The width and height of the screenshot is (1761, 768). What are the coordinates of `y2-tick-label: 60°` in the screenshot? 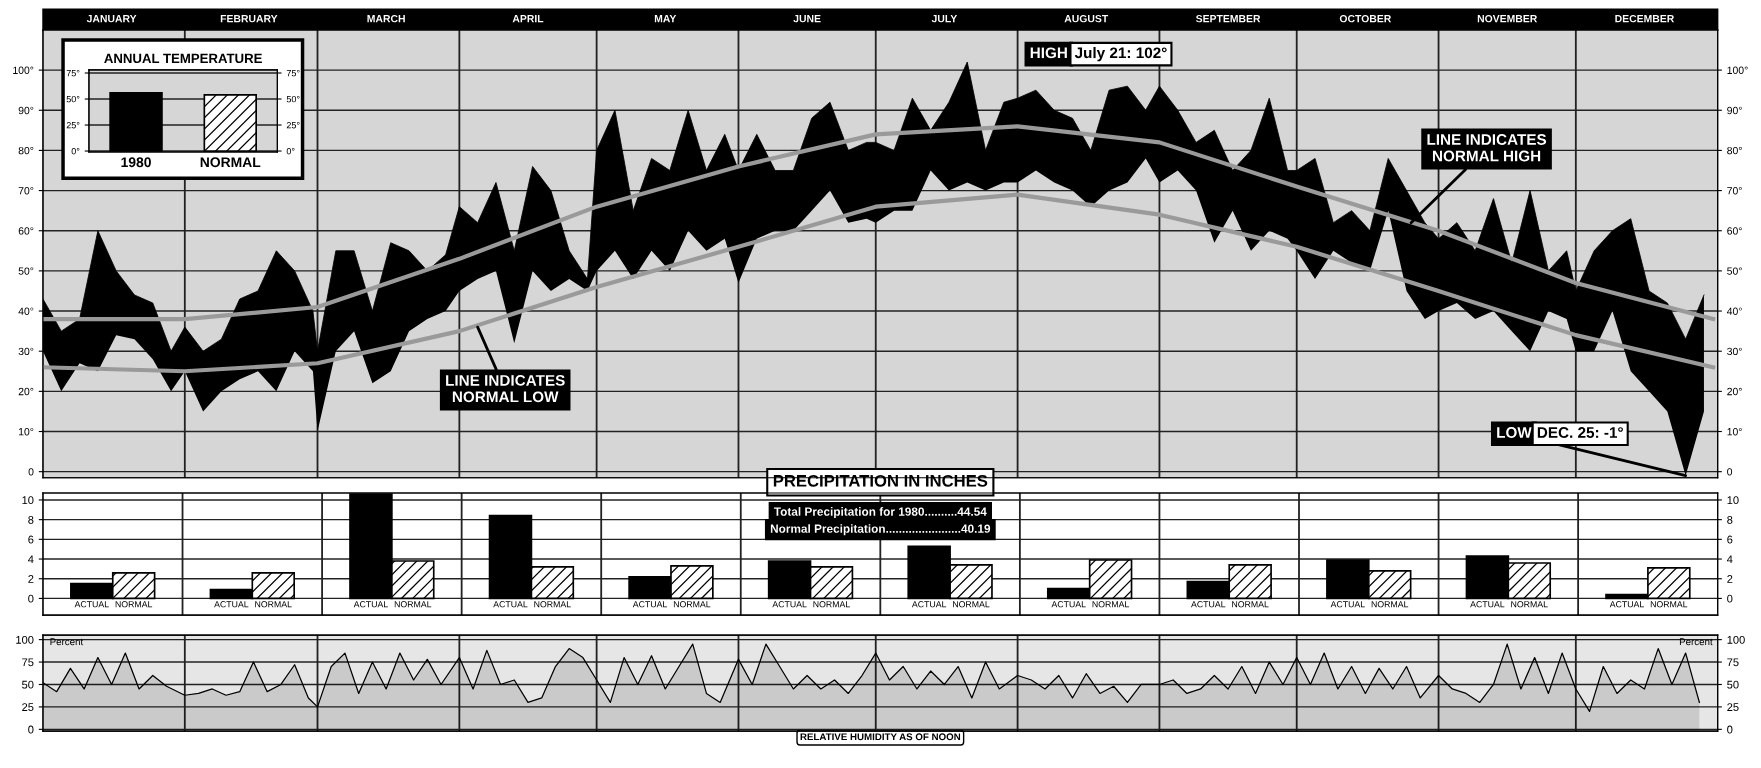 It's located at (1734, 231).